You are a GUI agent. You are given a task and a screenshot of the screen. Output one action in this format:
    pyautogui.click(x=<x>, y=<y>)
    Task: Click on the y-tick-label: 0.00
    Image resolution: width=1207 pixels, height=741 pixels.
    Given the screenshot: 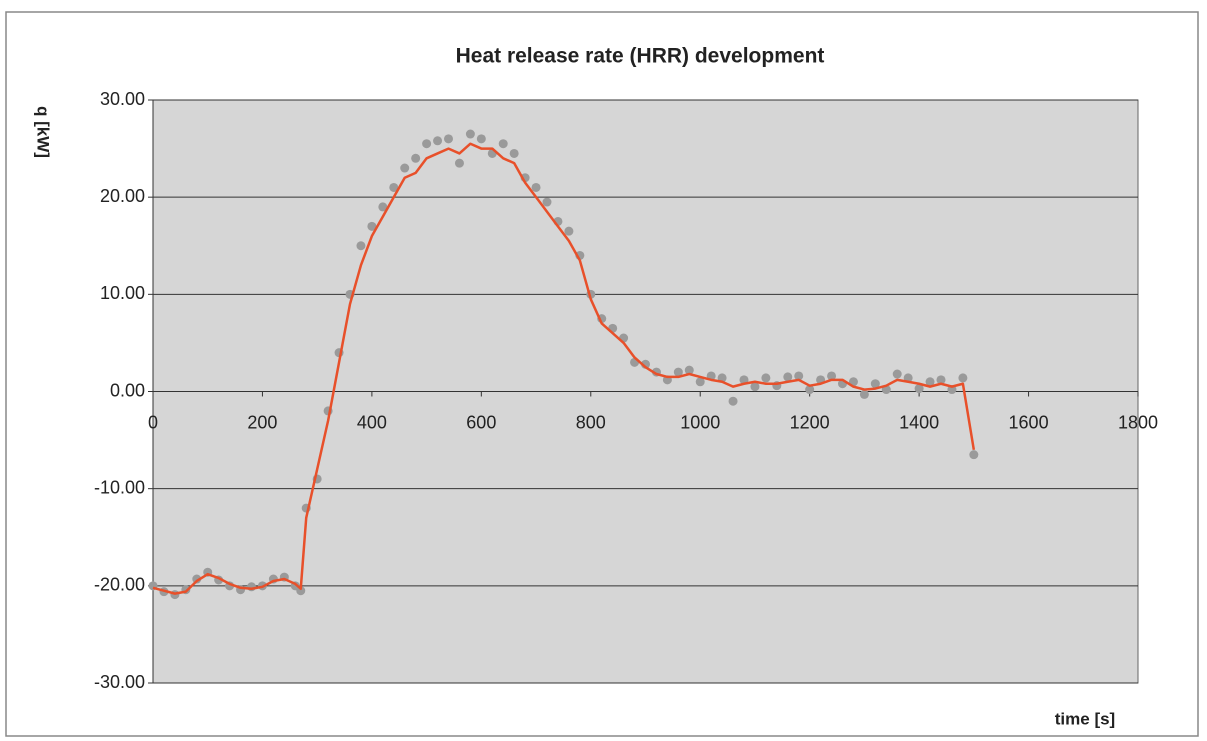 What is the action you would take?
    pyautogui.click(x=127, y=390)
    